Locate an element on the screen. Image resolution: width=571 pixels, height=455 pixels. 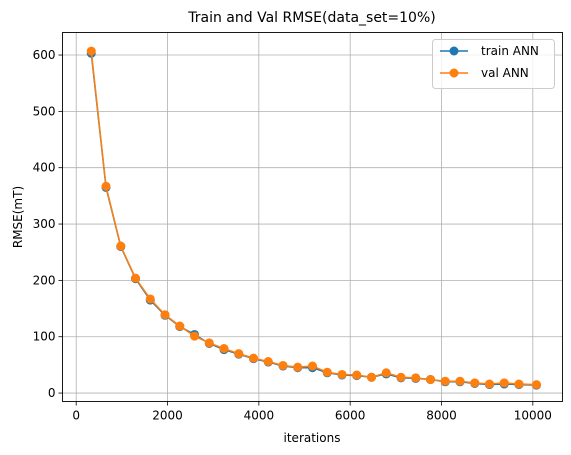
y-axis-ticks: 0 100 200 300 400 500 600 is located at coordinates (48, 224).